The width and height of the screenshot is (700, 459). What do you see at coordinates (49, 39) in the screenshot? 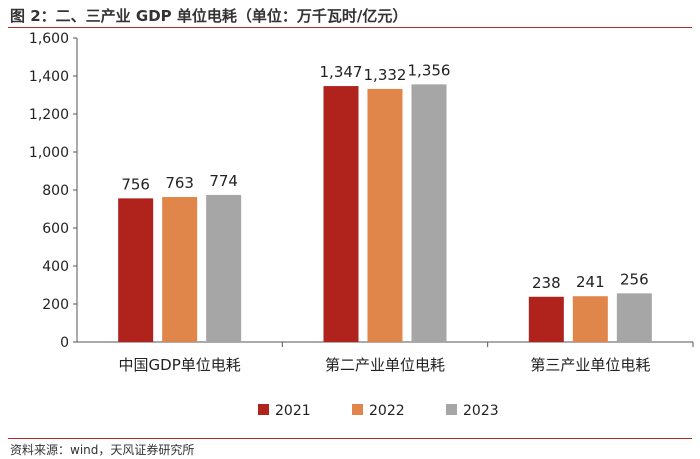
I see `y-tick-label: 1,600` at bounding box center [49, 39].